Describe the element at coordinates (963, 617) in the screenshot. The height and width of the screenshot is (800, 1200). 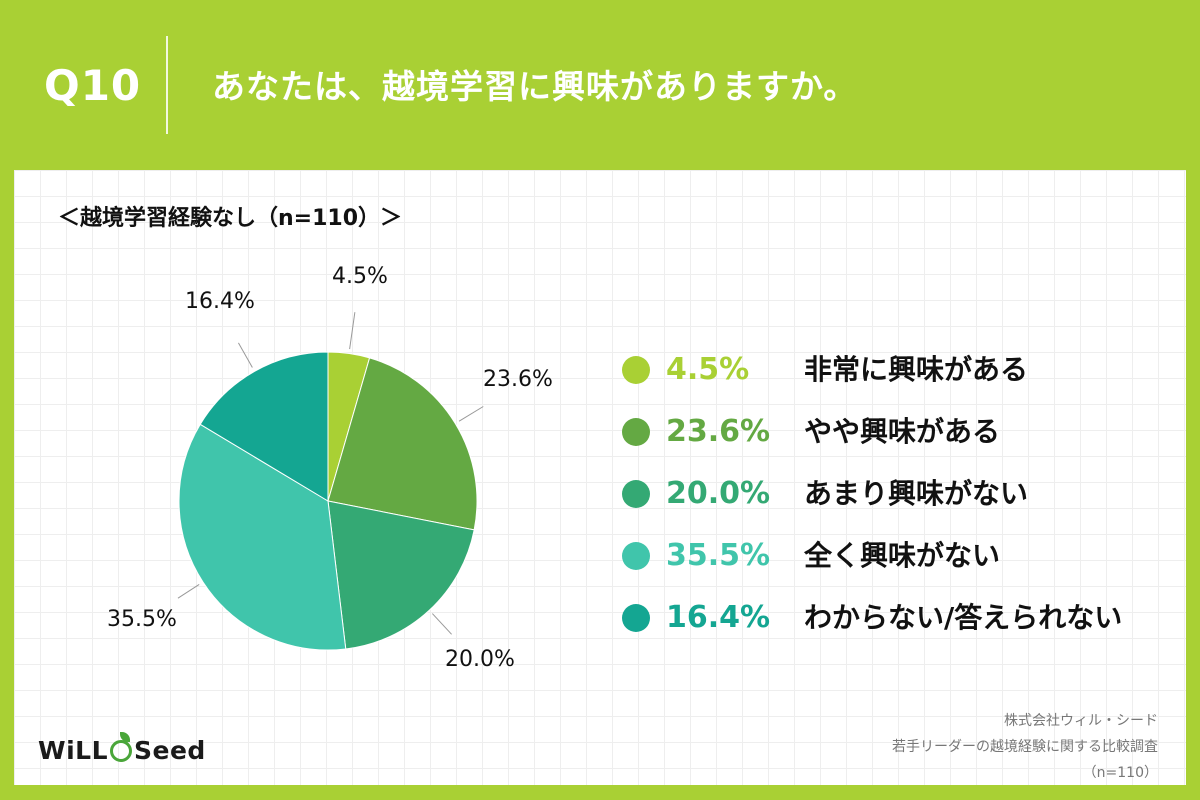
I see `legend-label: わからない/答えられない` at that location.